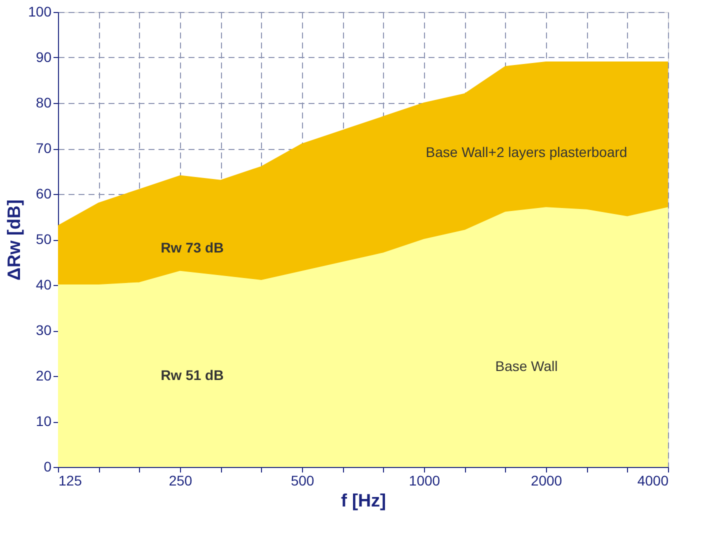 The height and width of the screenshot is (544, 728). What do you see at coordinates (526, 366) in the screenshot?
I see `series-label: Base Wall` at bounding box center [526, 366].